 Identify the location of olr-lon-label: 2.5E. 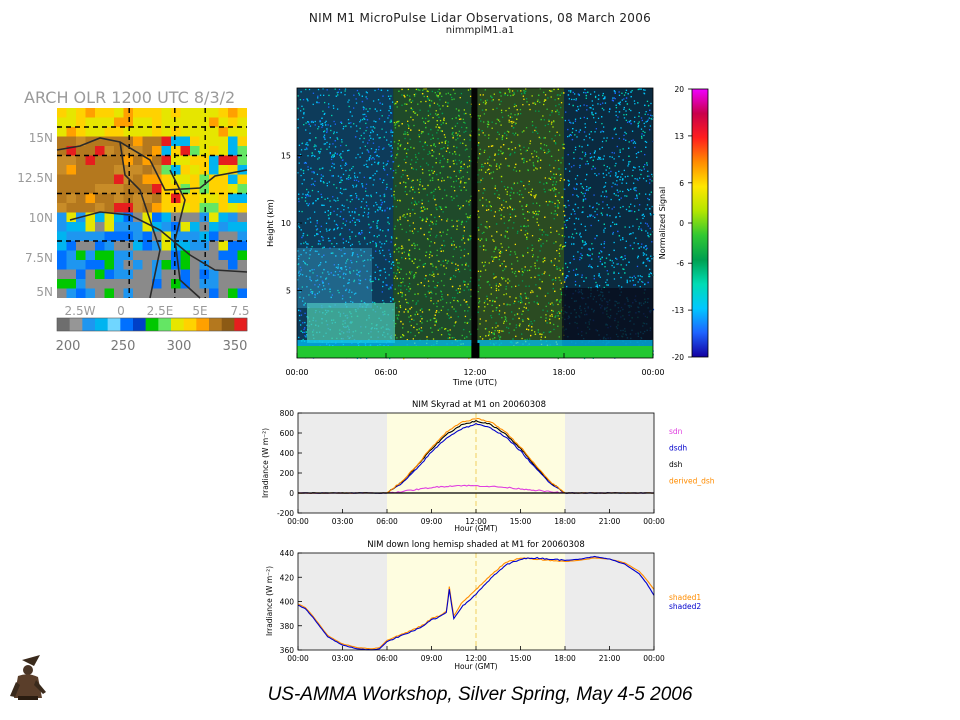
(160, 311).